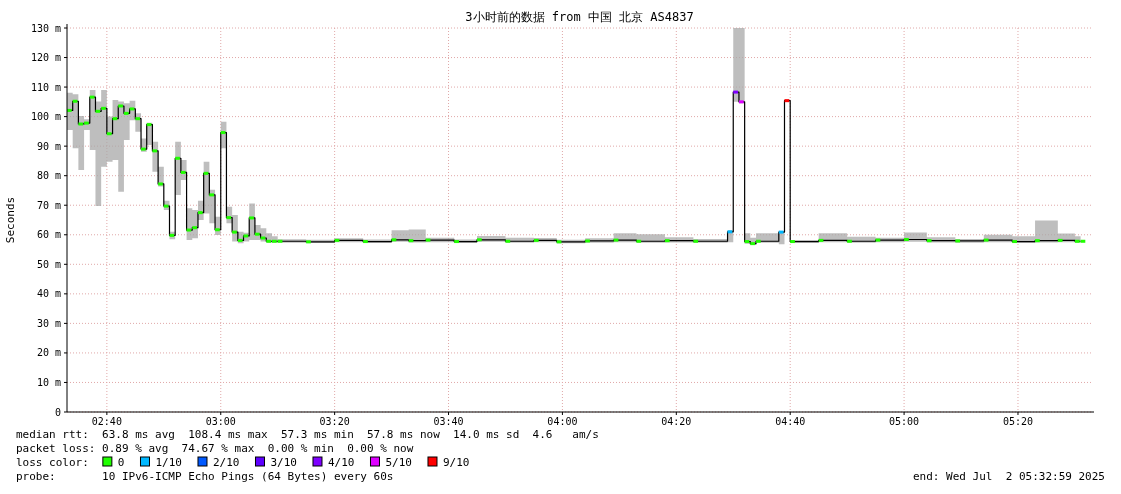 Image resolution: width=1121 pixels, height=494 pixels. What do you see at coordinates (676, 421) in the screenshot?
I see `x-tick-label: 04:20` at bounding box center [676, 421].